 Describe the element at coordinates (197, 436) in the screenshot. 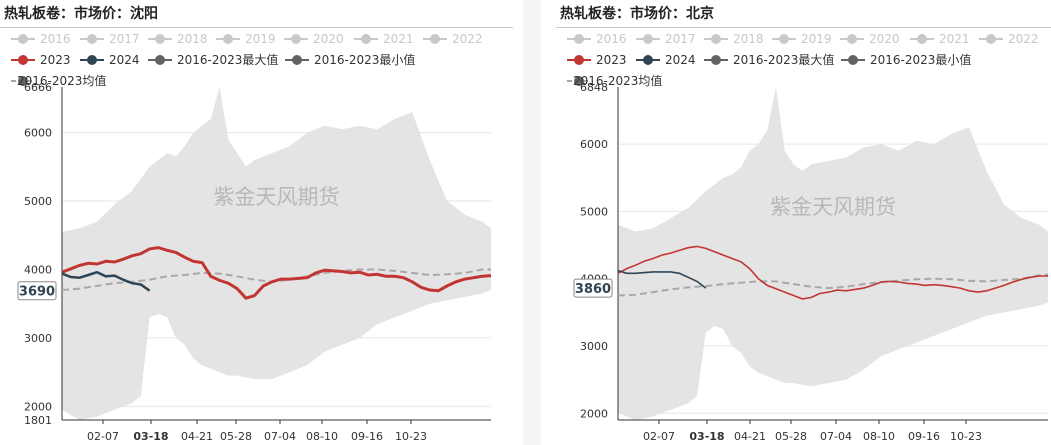

I see `x-tick-label: 04-21` at that location.